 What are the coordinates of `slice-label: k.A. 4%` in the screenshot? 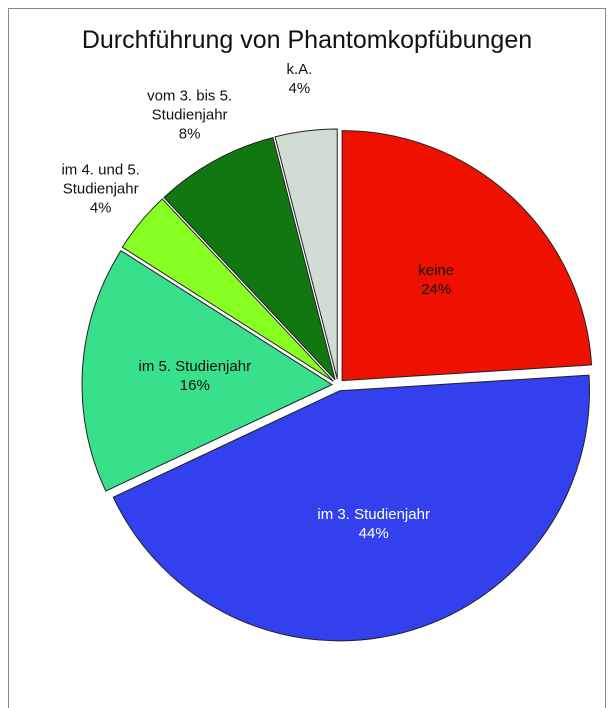 It's located at (299, 79).